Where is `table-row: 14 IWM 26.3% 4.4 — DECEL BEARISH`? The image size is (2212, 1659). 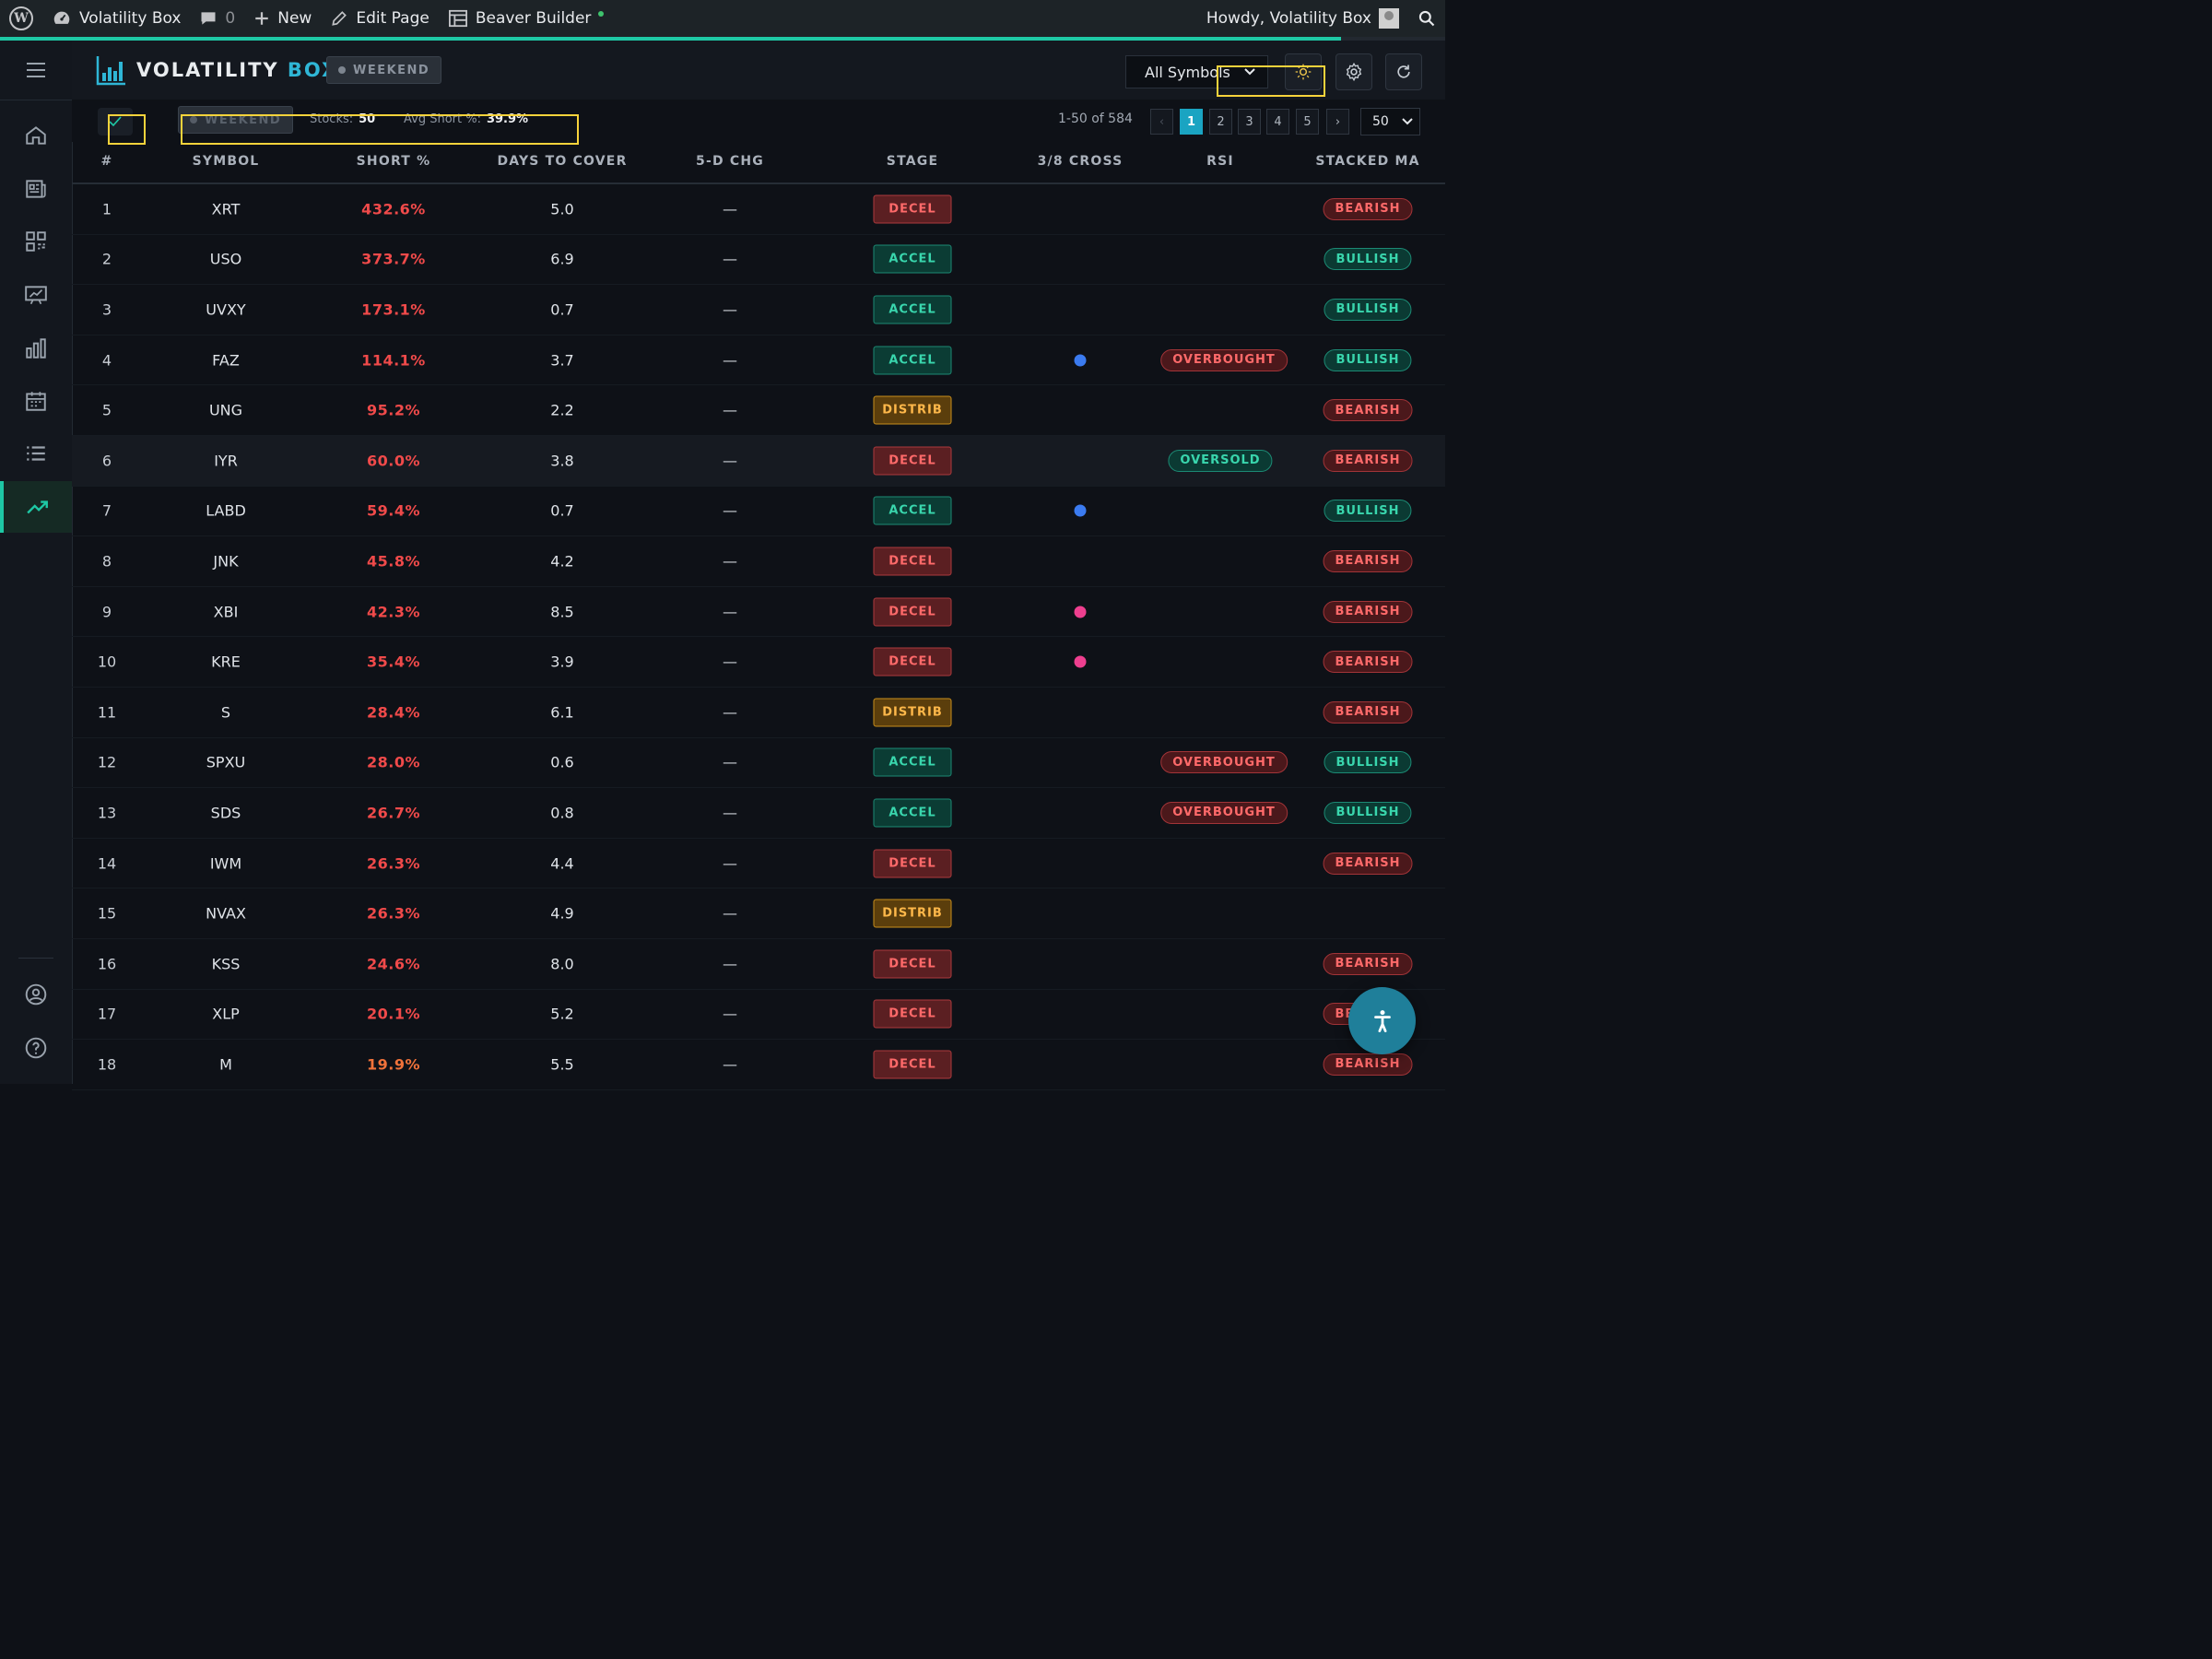
table-row: 14 IWM 26.3% 4.4 — DECEL BEARISH is located at coordinates (758, 864).